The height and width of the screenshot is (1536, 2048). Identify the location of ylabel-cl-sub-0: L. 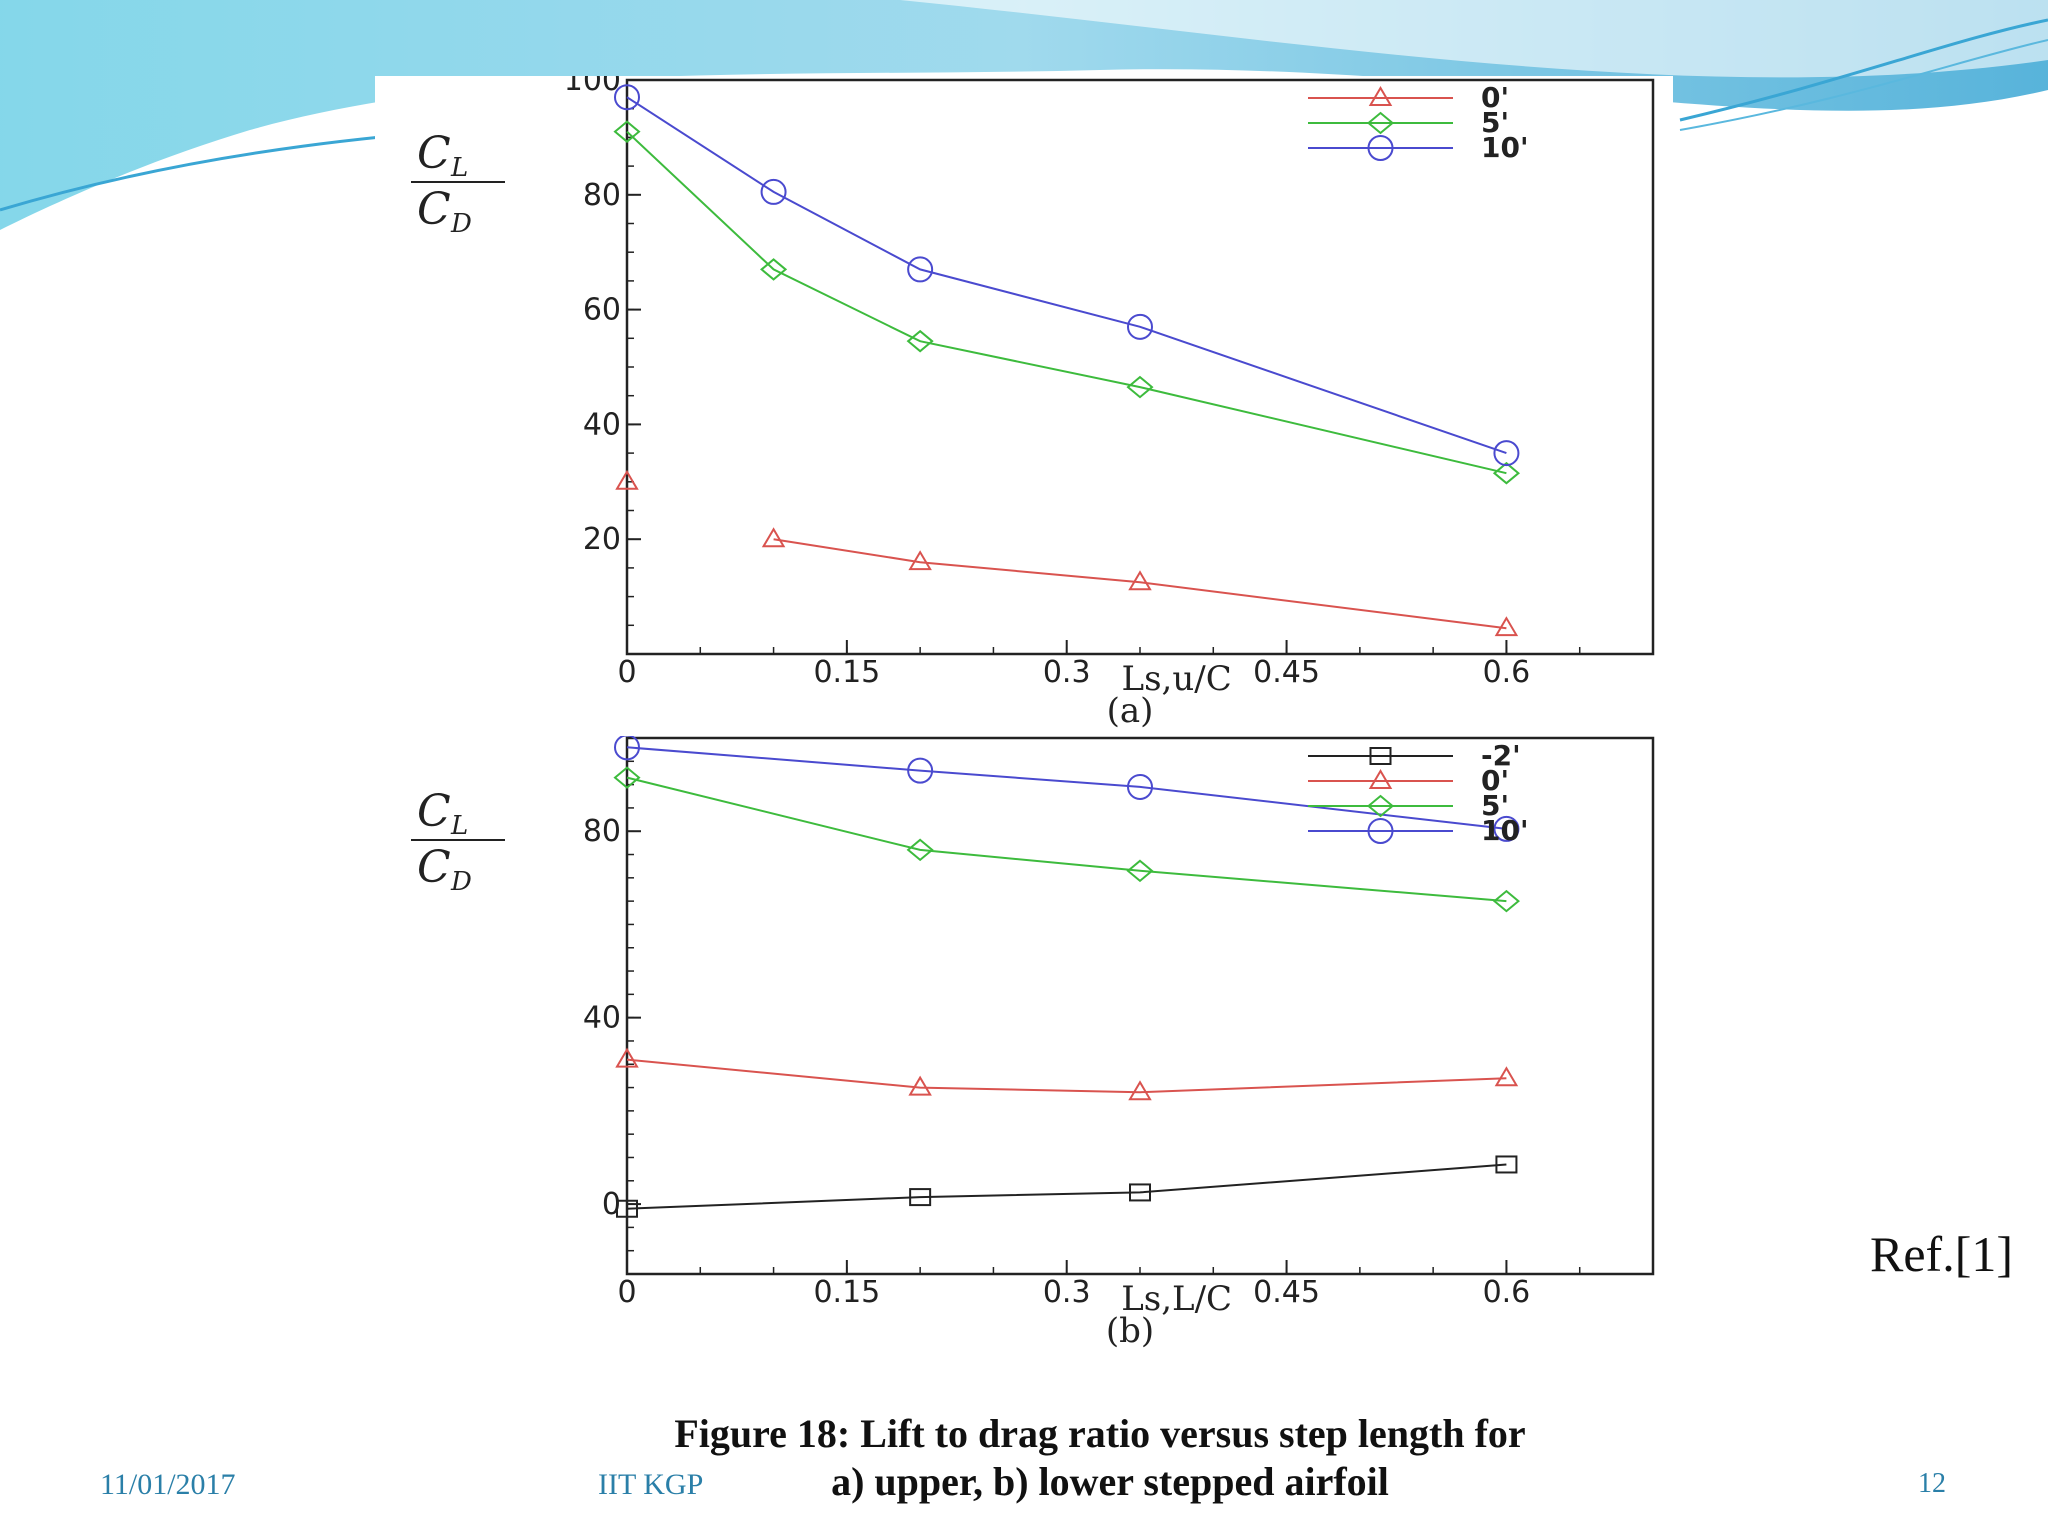
(459, 168).